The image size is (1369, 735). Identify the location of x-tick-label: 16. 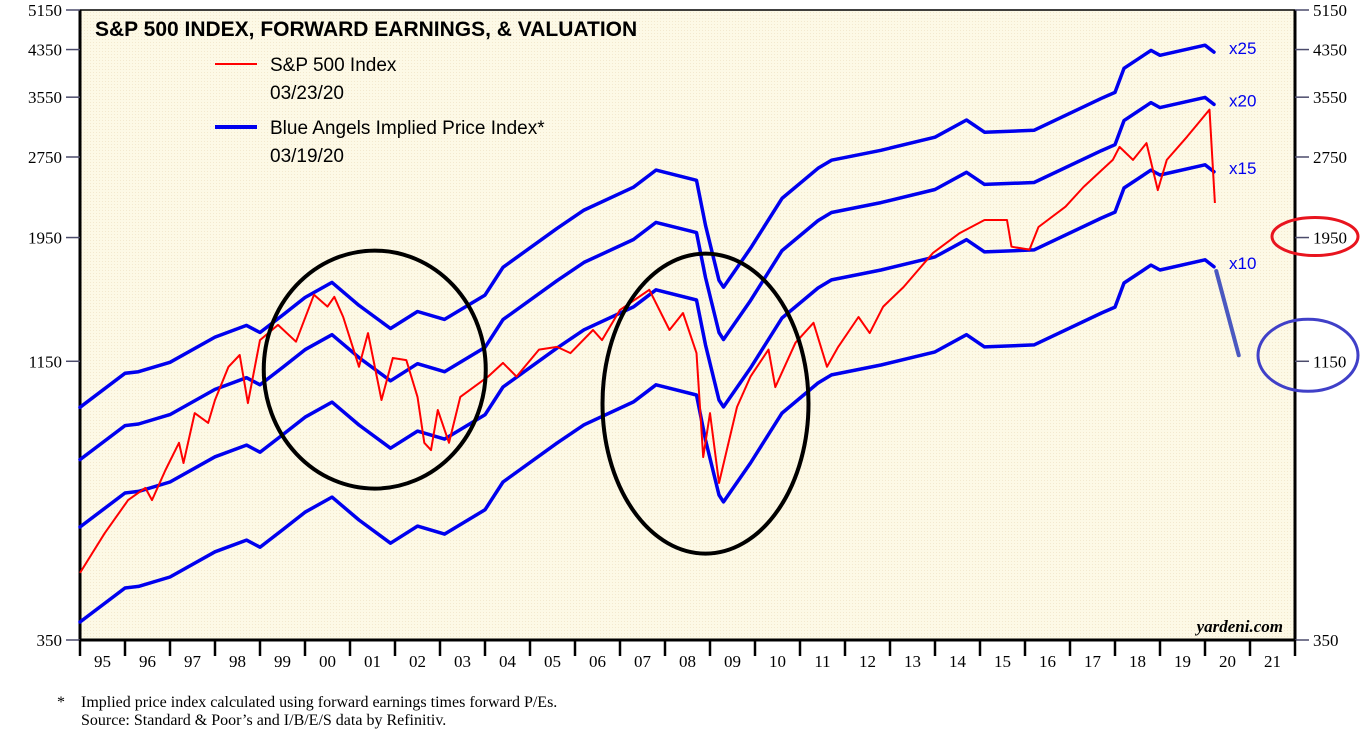
(1047, 661).